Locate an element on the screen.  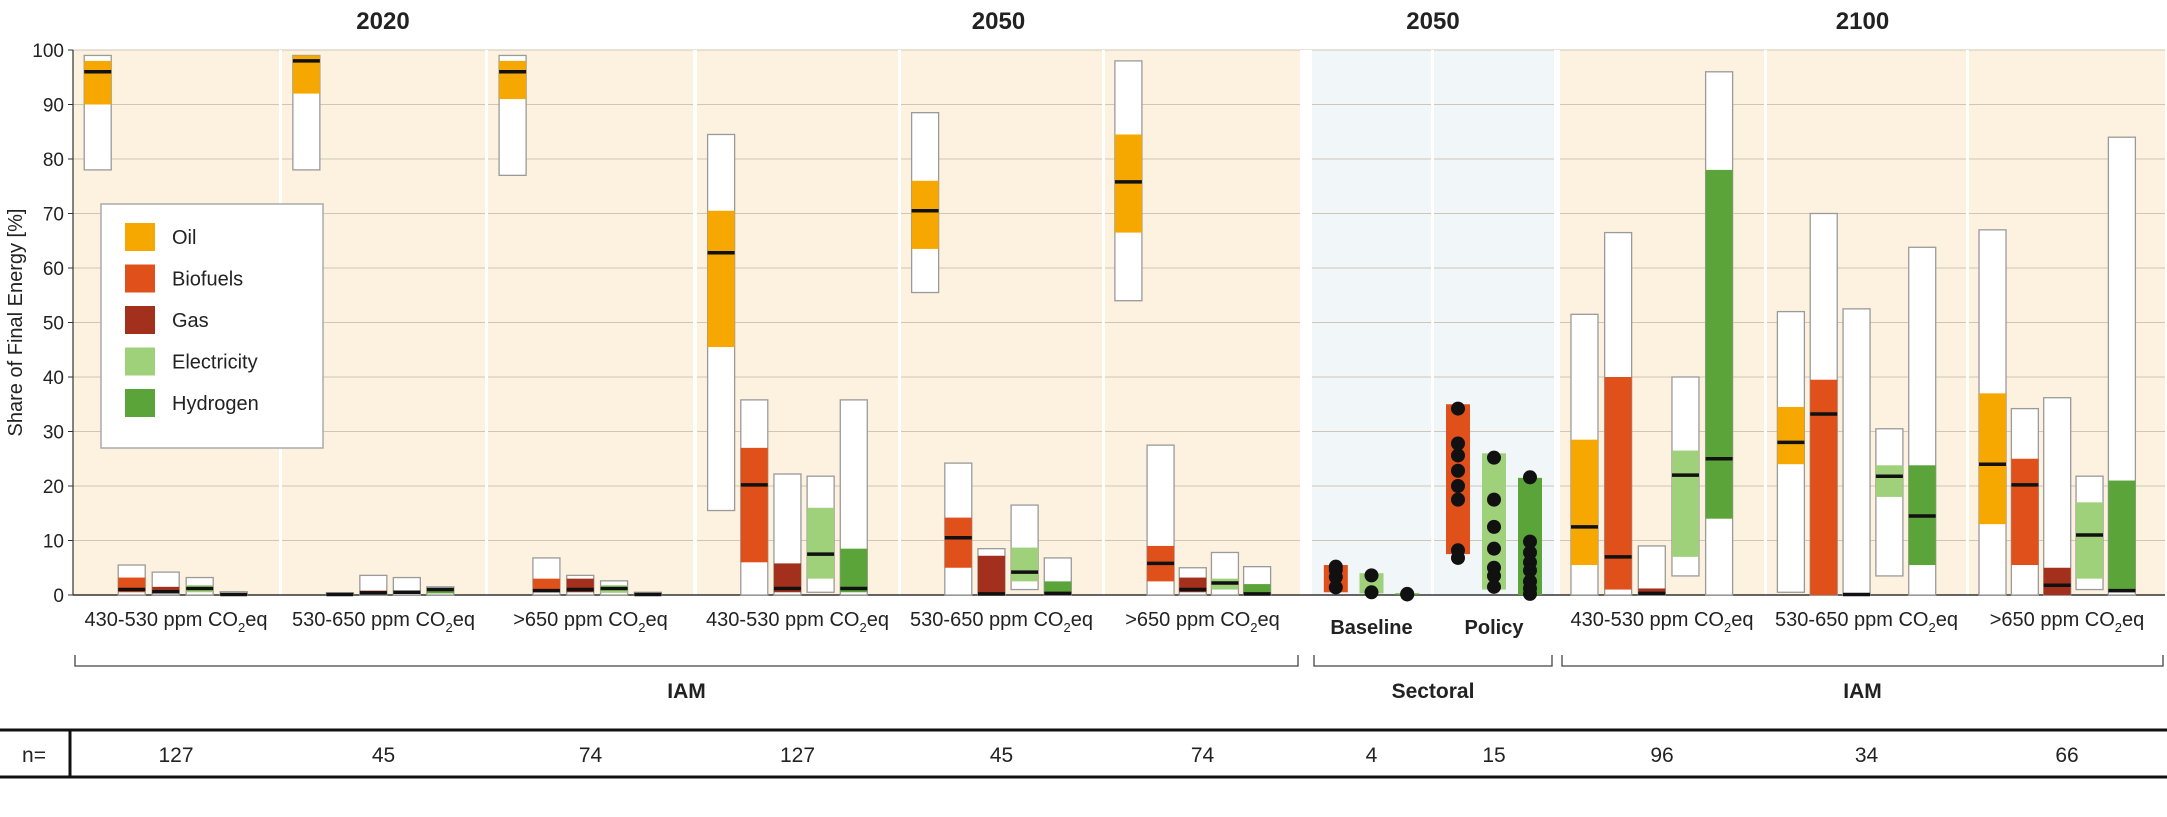
y-tick-label: 70 is located at coordinates (53, 215).